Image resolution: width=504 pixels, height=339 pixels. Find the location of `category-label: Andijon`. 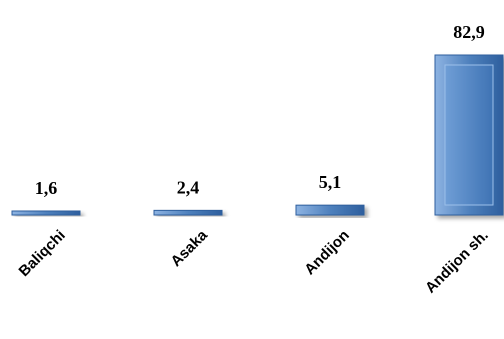

category-label: Andijon is located at coordinates (326, 252).